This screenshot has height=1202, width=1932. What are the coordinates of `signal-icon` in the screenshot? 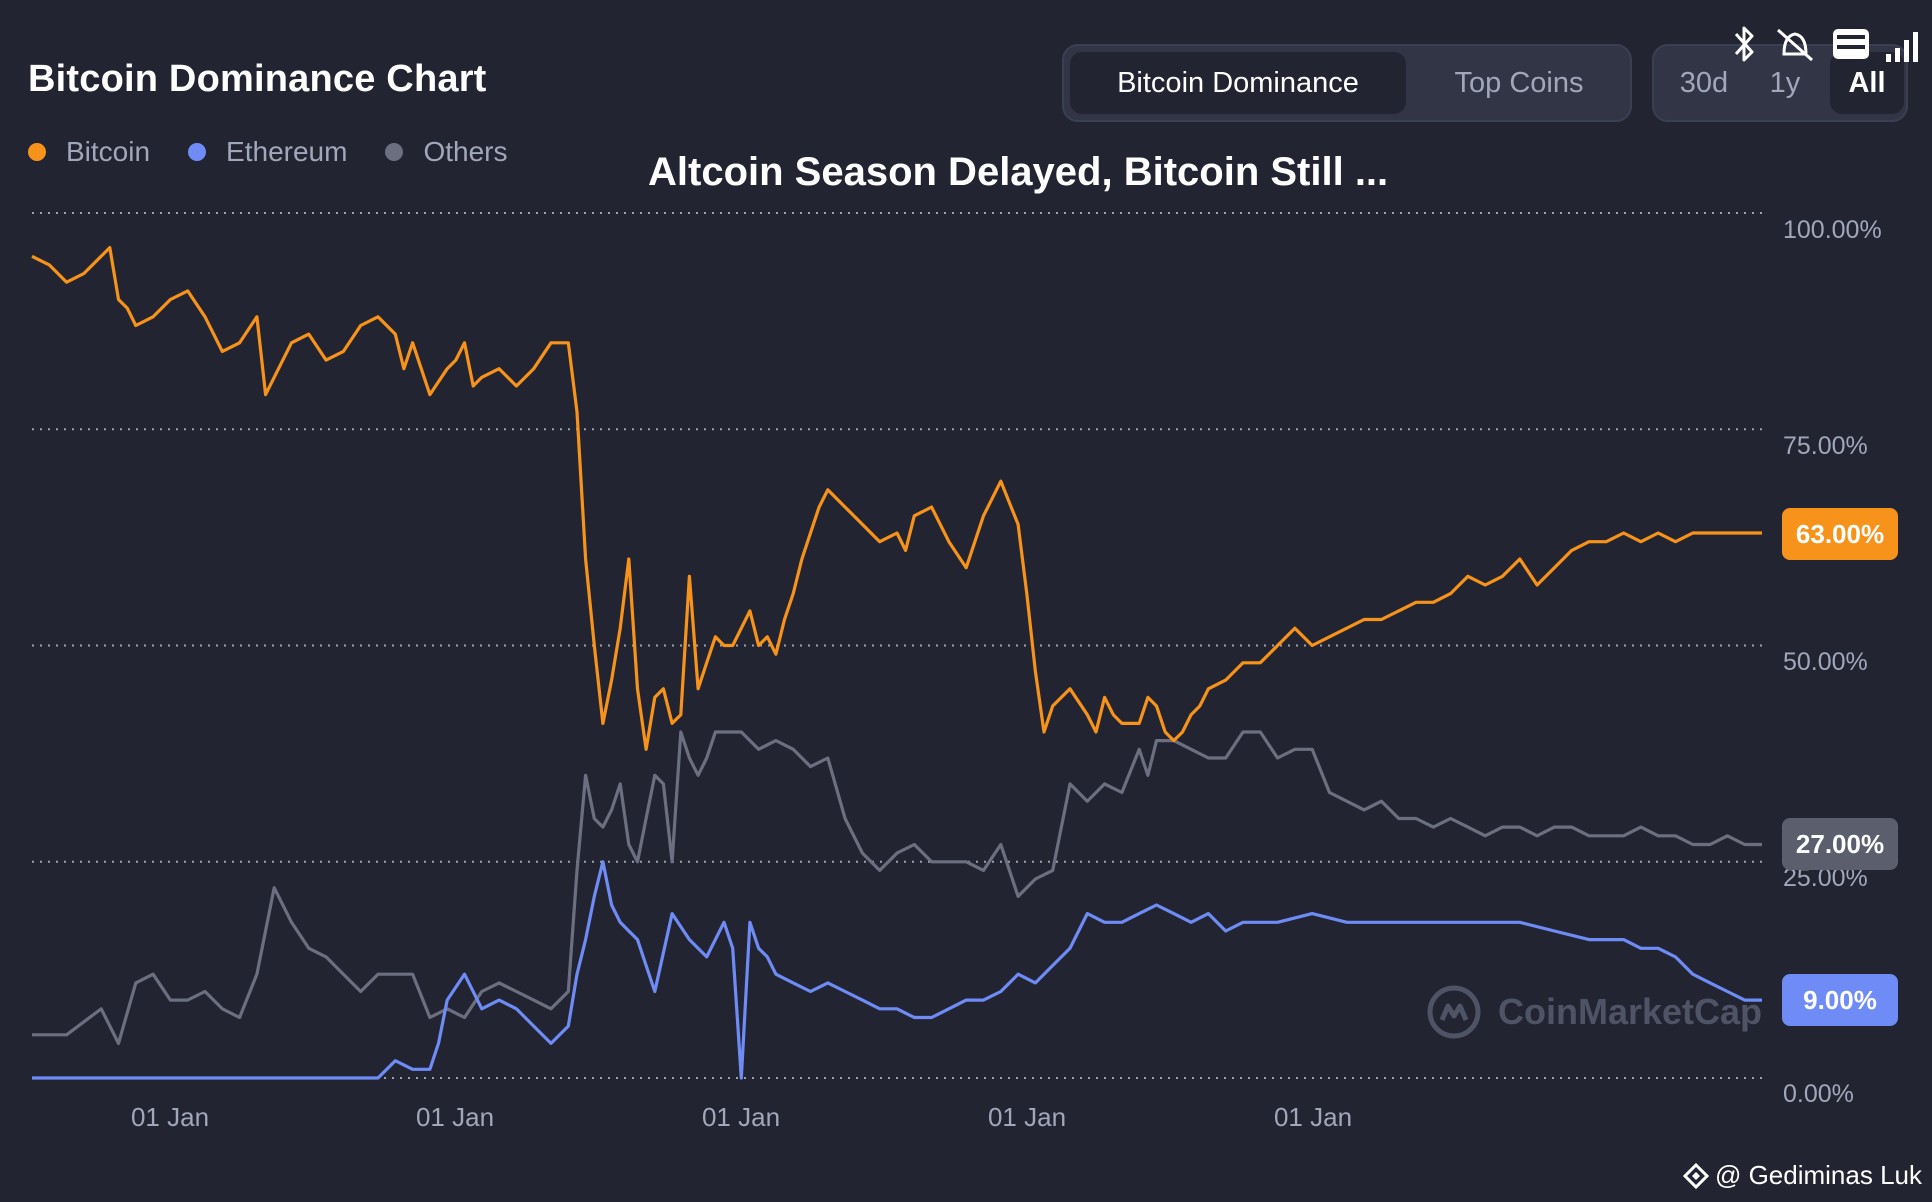 It's located at (1902, 47).